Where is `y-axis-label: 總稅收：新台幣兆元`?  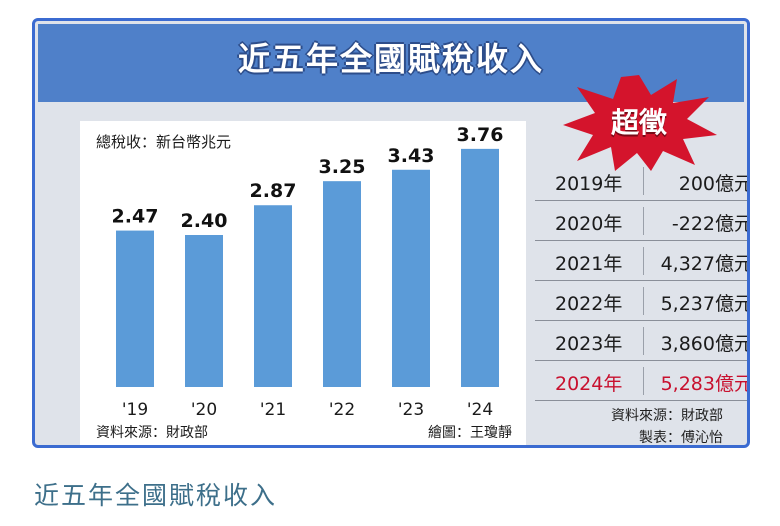 y-axis-label: 總稅收：新台幣兆元 is located at coordinates (163, 142).